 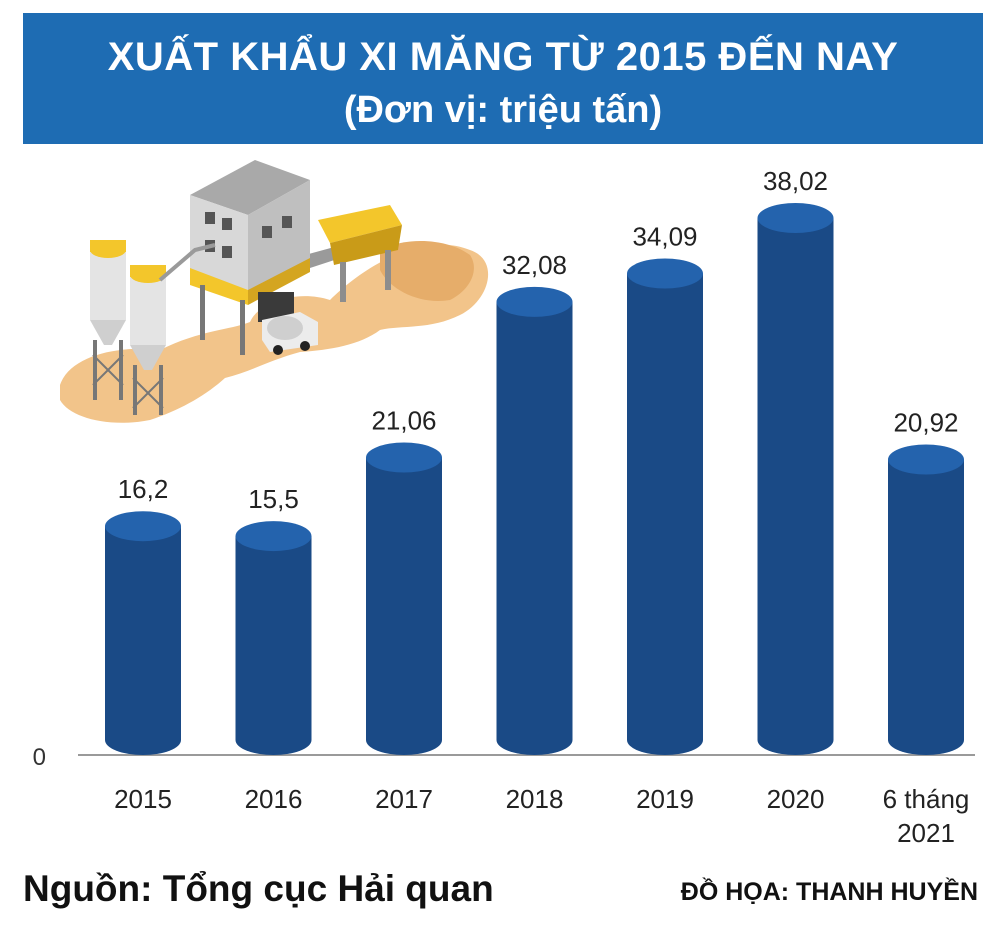 I want to click on source-note: Nguồn: Tổng cục Hải quan, so click(x=258, y=888).